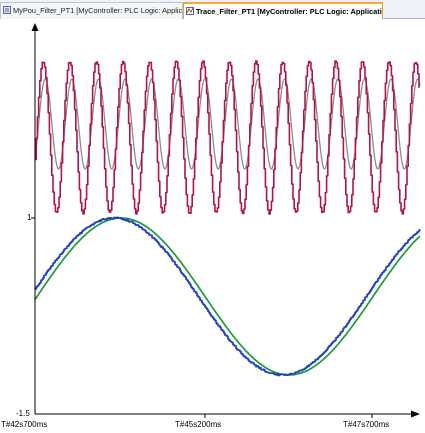 This screenshot has height=433, width=425. I want to click on x-tick-label-middle: T#45s200ms, so click(198, 424).